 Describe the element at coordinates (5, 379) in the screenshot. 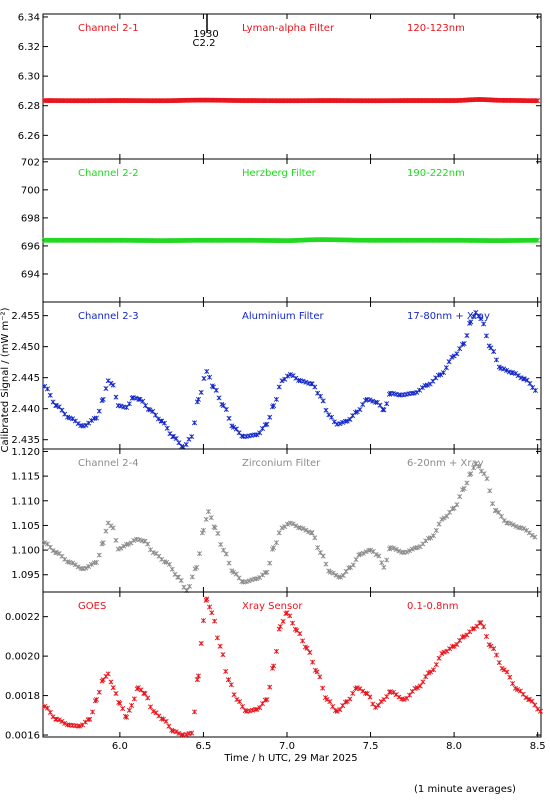

I see `y-axis-title: Calibrated Signal / (mW m⁻²)` at that location.